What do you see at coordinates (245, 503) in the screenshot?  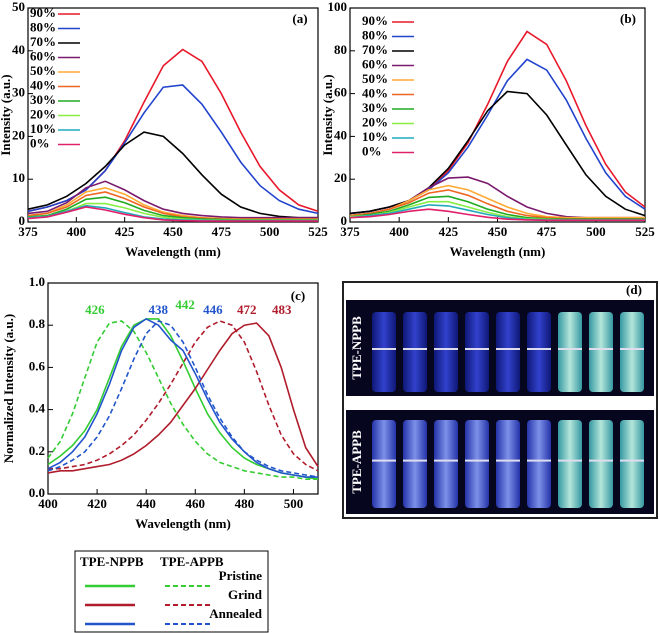 I see `x-tick-label: 480` at bounding box center [245, 503].